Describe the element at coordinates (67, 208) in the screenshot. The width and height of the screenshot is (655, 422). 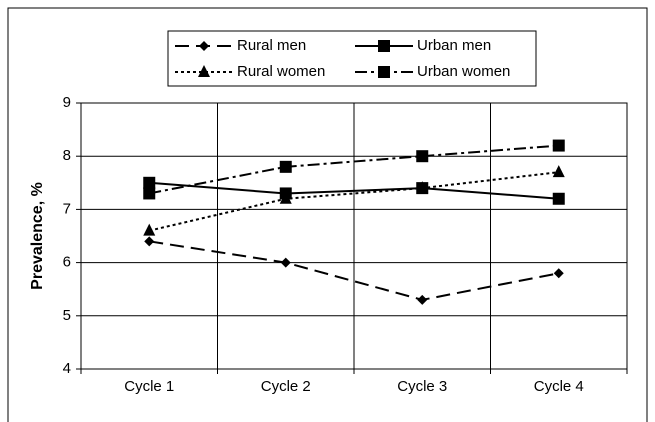
I see `y-tick-label: 7` at that location.